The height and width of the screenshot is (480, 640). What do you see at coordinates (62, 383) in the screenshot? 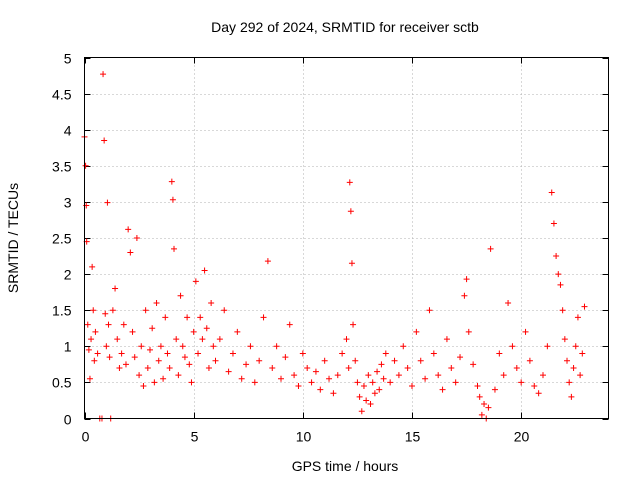
I see `y-tick-label: 0.5` at bounding box center [62, 383].